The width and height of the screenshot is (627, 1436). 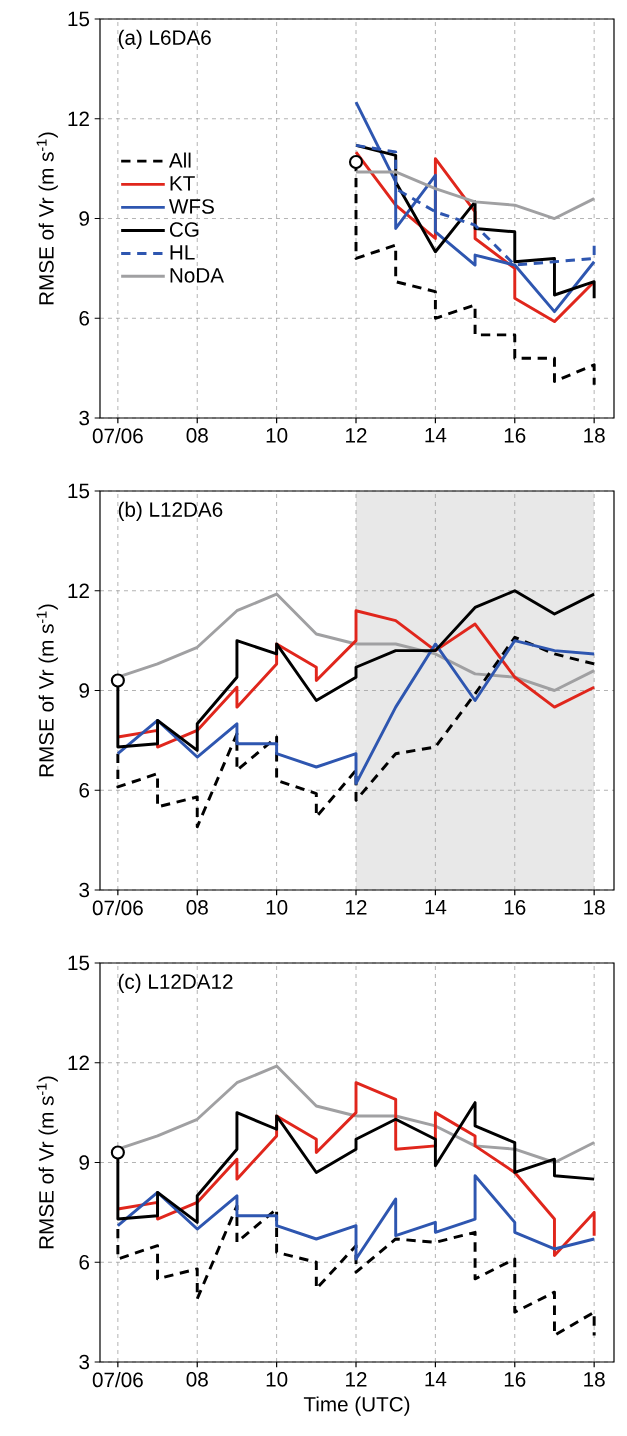 I want to click on chart-title: (a) L6DA6, so click(x=164, y=39).